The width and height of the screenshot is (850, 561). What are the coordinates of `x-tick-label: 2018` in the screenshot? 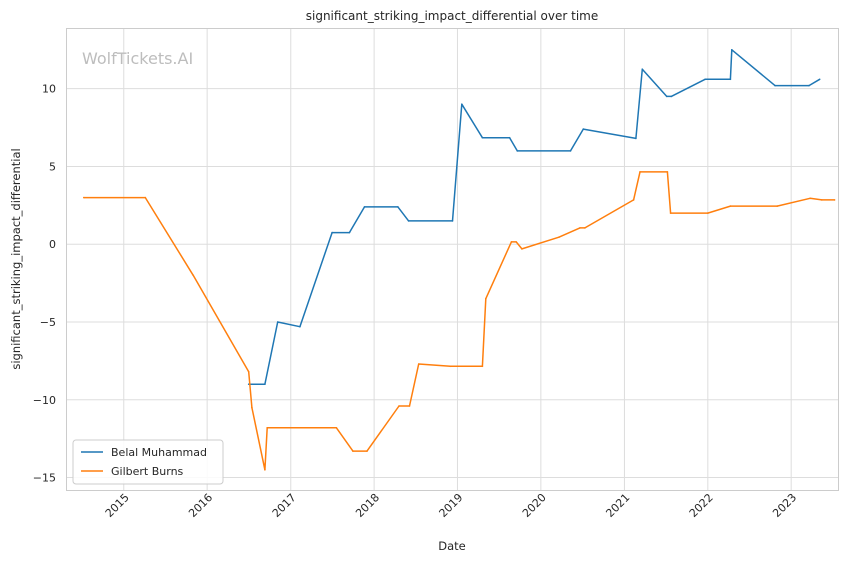 It's located at (367, 505).